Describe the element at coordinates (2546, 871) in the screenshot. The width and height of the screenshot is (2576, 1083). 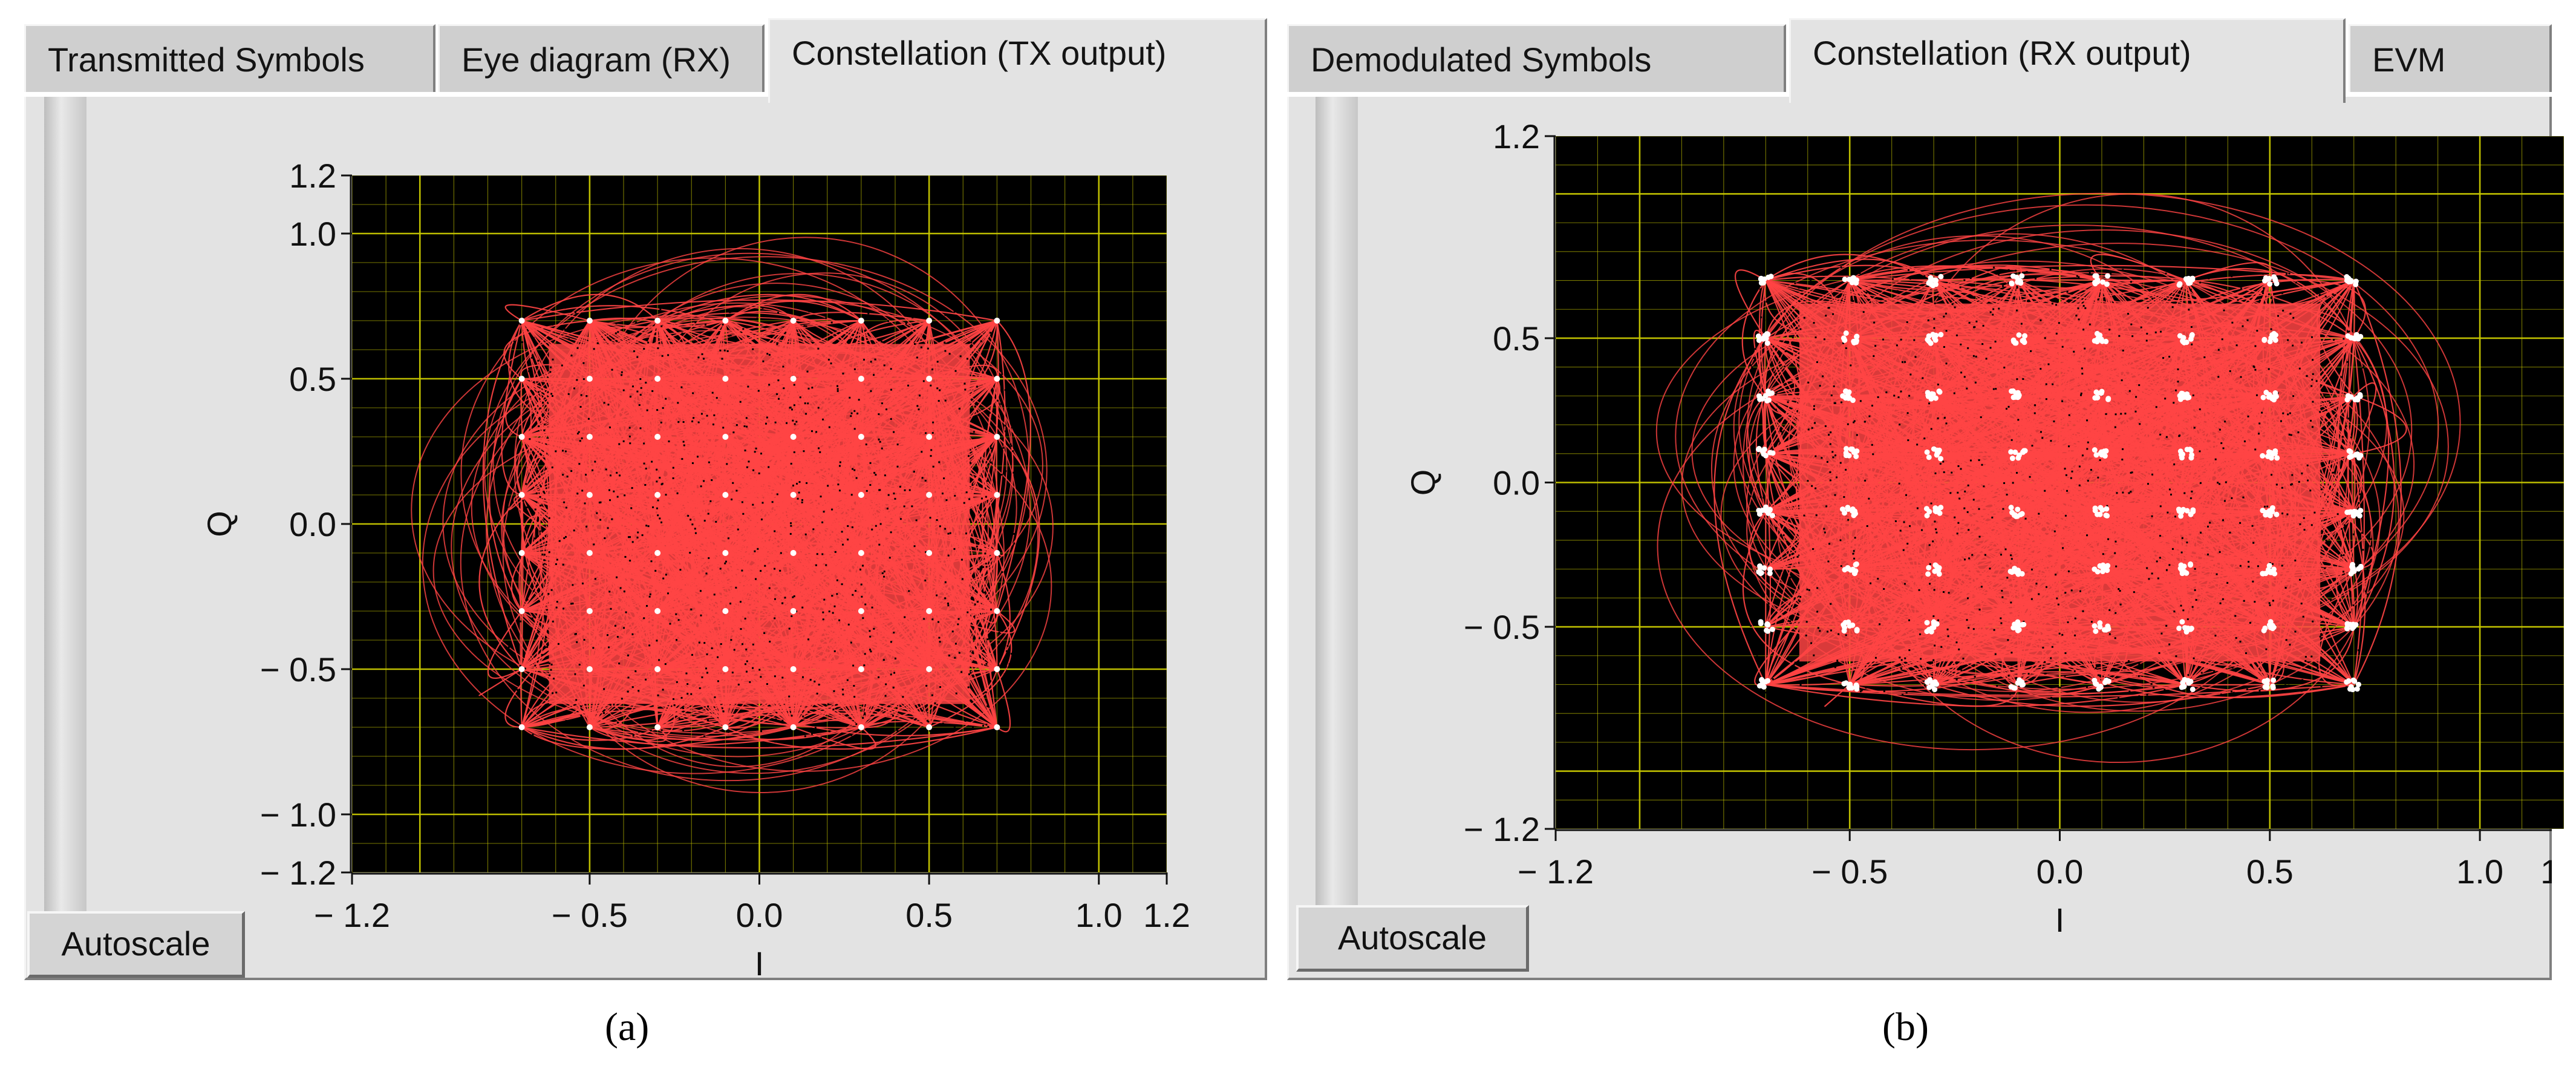
I see `x-tick-label: 1.2` at that location.